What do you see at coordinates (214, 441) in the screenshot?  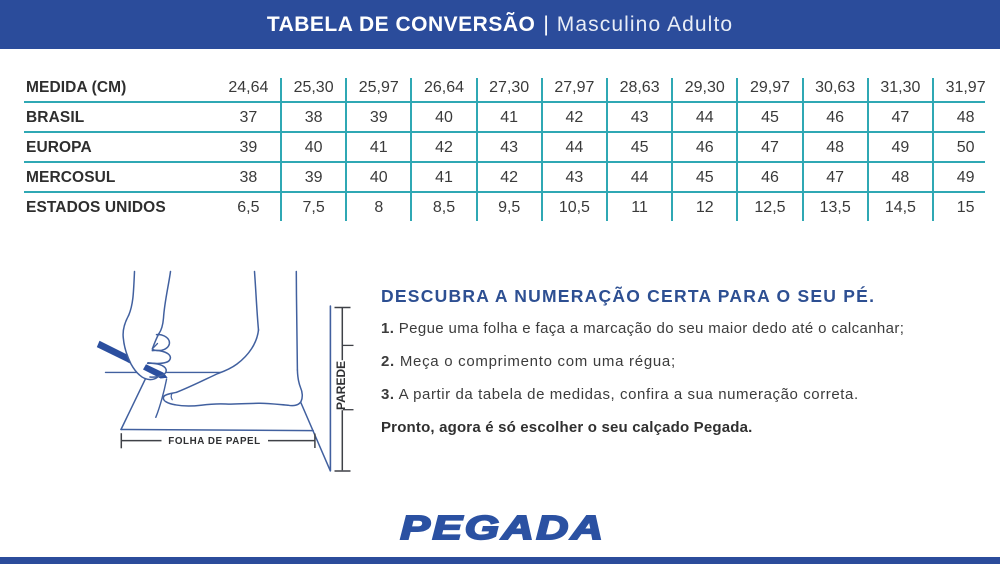 I see `svg-text: FOLHA DE PAPEL` at bounding box center [214, 441].